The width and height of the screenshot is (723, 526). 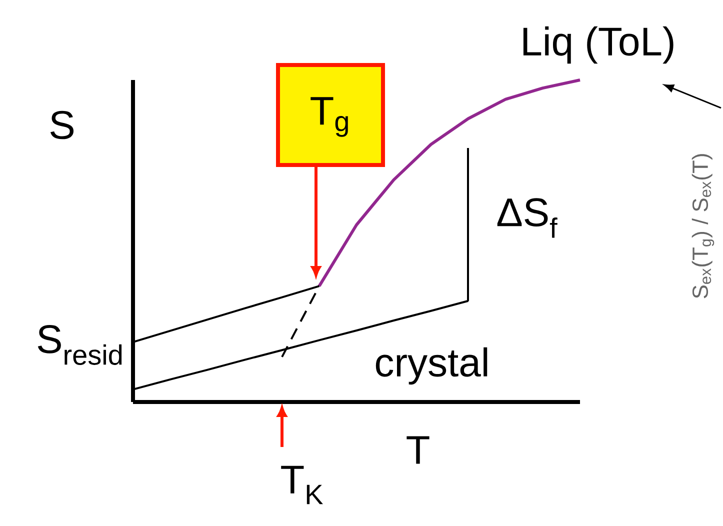 What do you see at coordinates (418, 450) in the screenshot?
I see `x-axis-title: T` at bounding box center [418, 450].